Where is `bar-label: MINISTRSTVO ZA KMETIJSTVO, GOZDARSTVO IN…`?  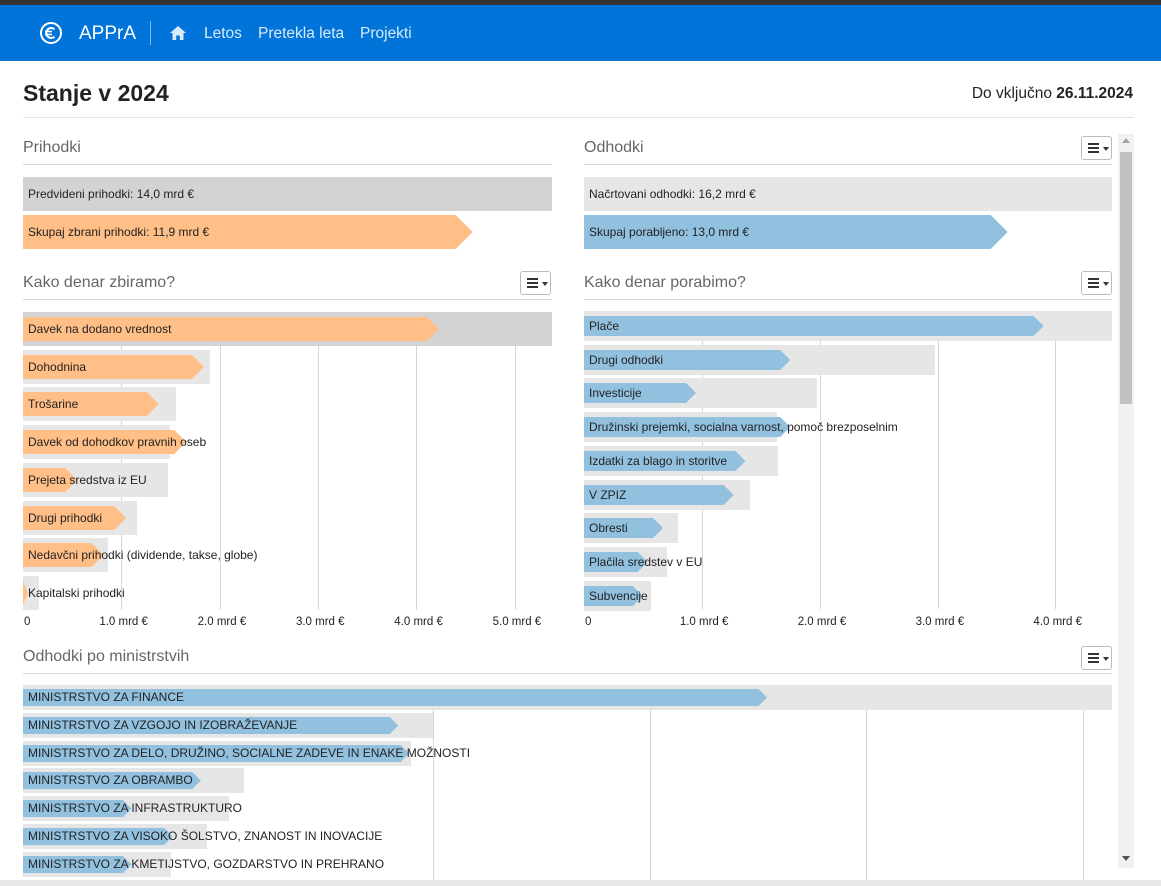
bar-label: MINISTRSTVO ZA KMETIJSTVO, GOZDARSTVO IN… is located at coordinates (206, 863).